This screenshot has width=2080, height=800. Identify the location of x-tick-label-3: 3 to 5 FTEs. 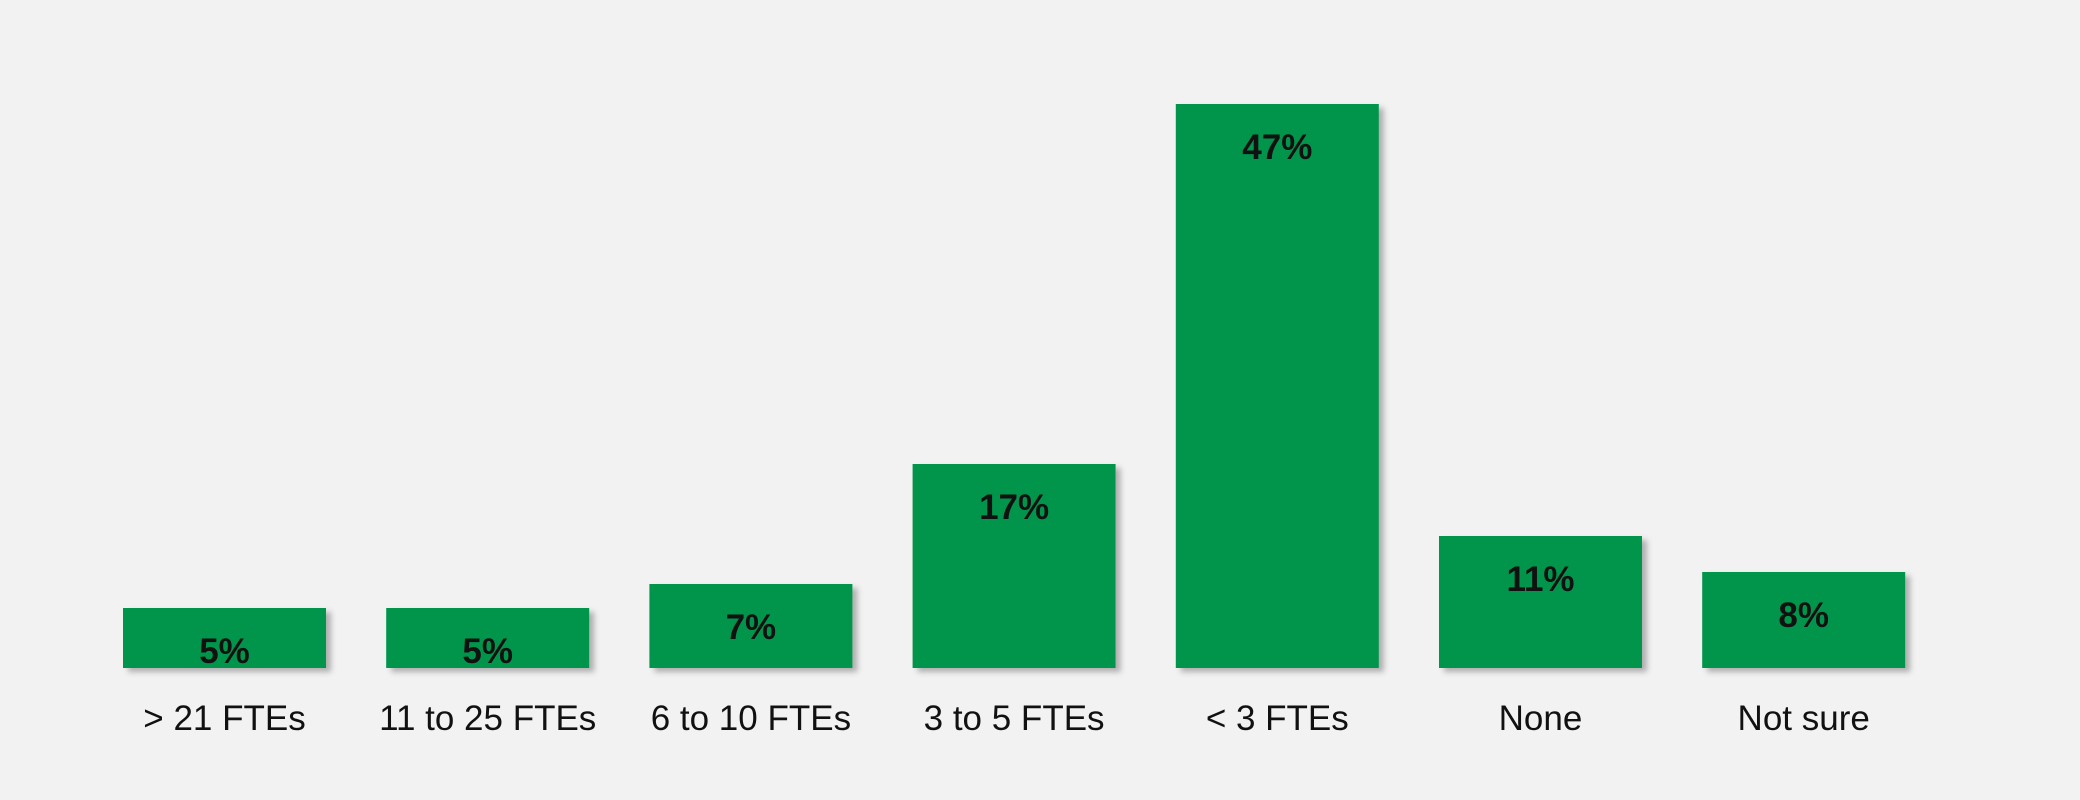
(1014, 718).